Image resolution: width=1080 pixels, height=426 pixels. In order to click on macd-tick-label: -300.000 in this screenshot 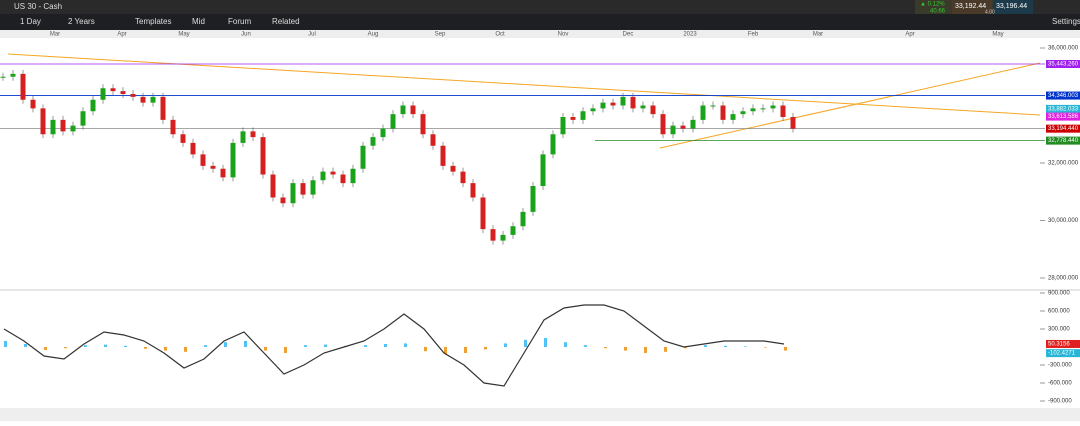, I will do `click(1060, 366)`.